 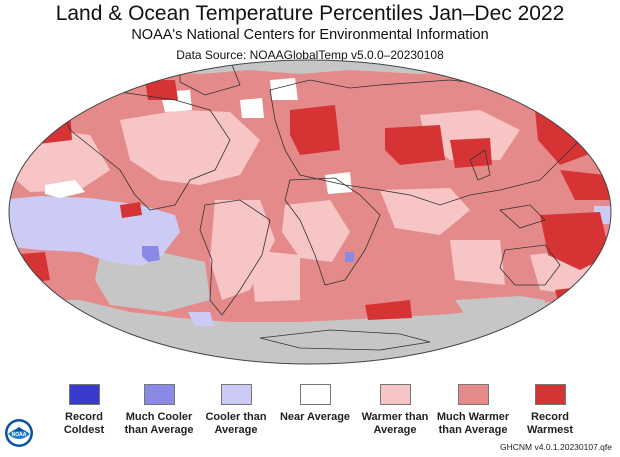 What do you see at coordinates (500, 309) in the screenshot?
I see `indian-no-data` at bounding box center [500, 309].